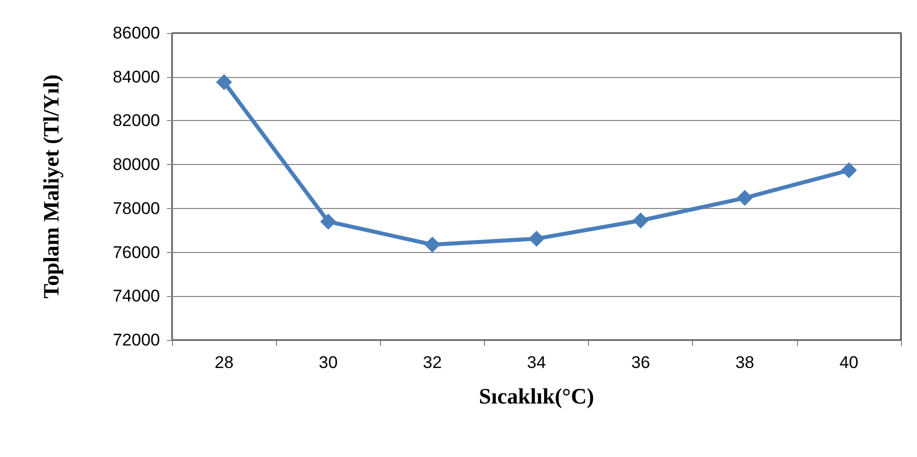 The image size is (917, 457). What do you see at coordinates (328, 362) in the screenshot?
I see `x-tick-label: 30` at bounding box center [328, 362].